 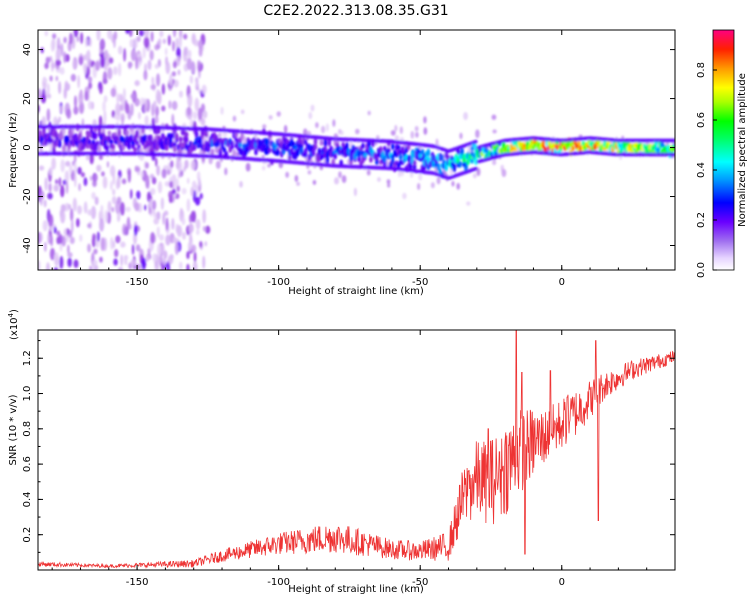 I want to click on colorbar-tick-label: 0.8, so click(x=701, y=70).